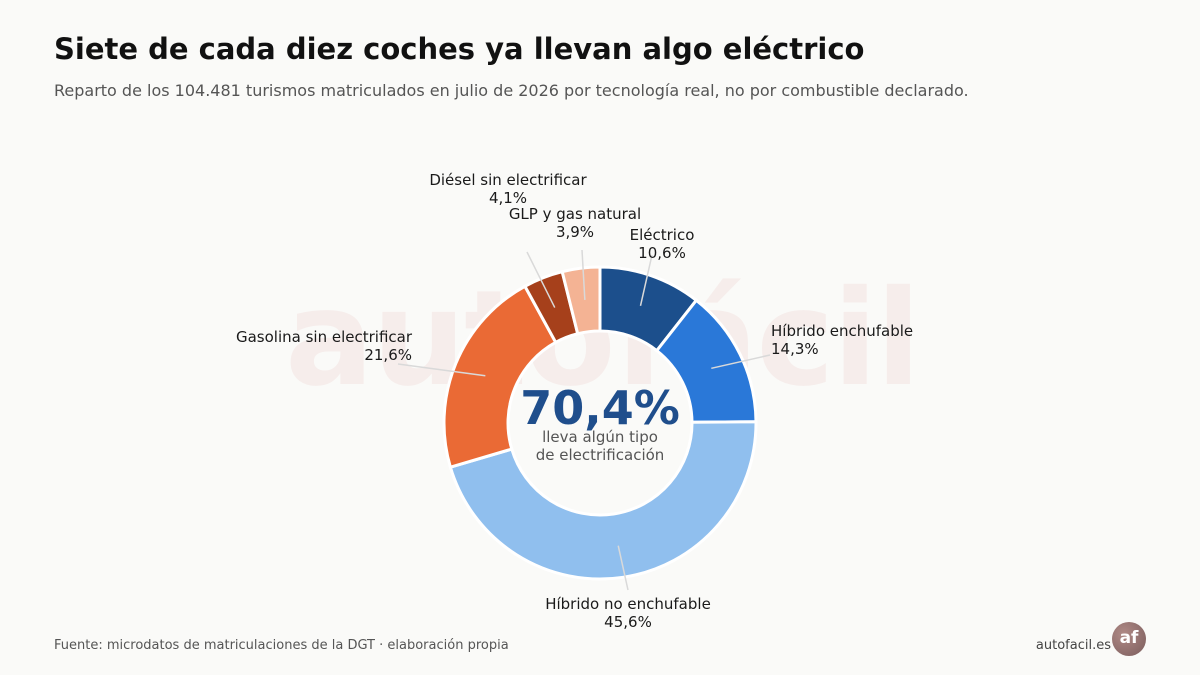  I want to click on slice-label: Híbrido no enchufable, so click(628, 604).